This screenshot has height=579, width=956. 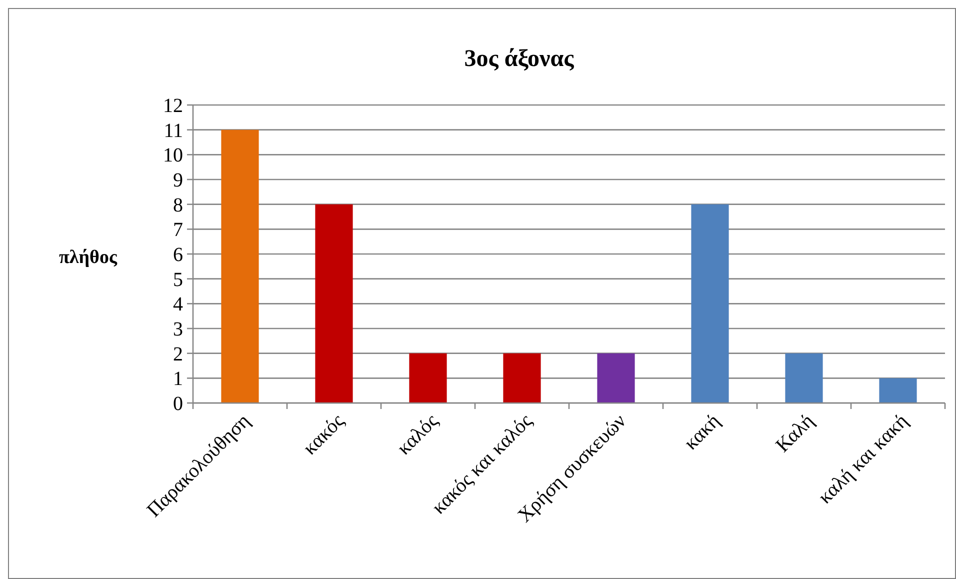 What do you see at coordinates (88, 257) in the screenshot?
I see `y-axis-title: πλήθος` at bounding box center [88, 257].